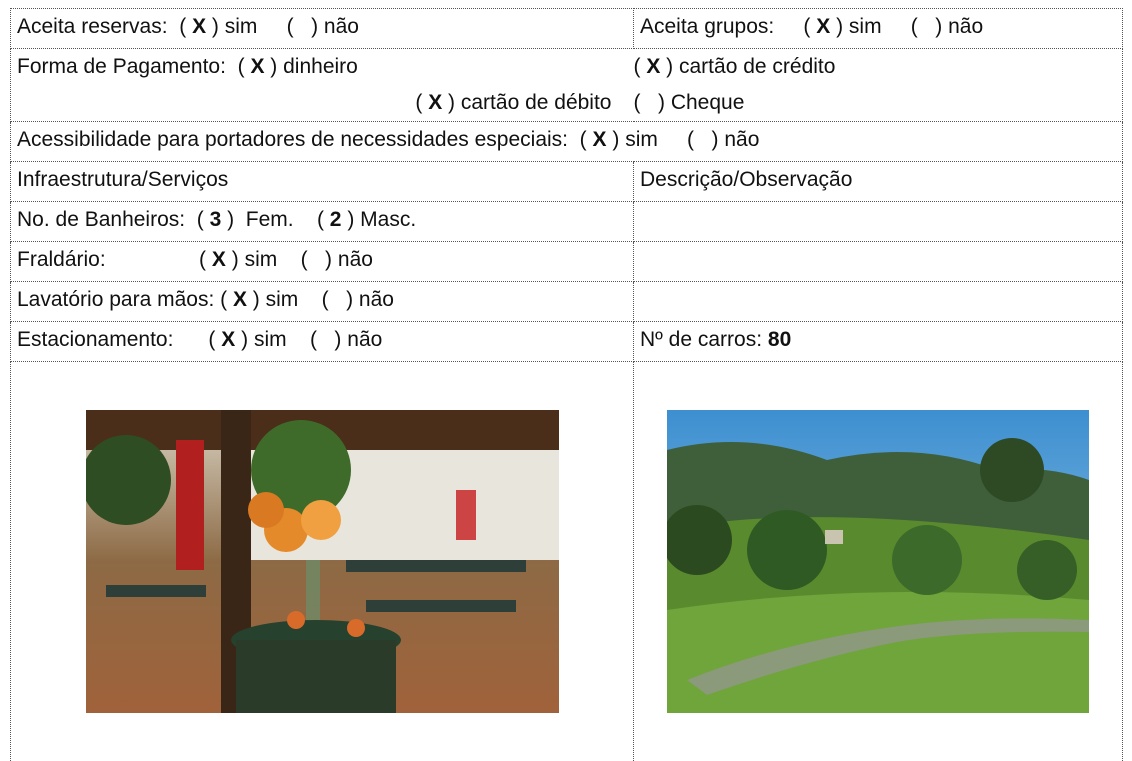  Describe the element at coordinates (336, 219) in the screenshot. I see `marked-value: 2` at that location.